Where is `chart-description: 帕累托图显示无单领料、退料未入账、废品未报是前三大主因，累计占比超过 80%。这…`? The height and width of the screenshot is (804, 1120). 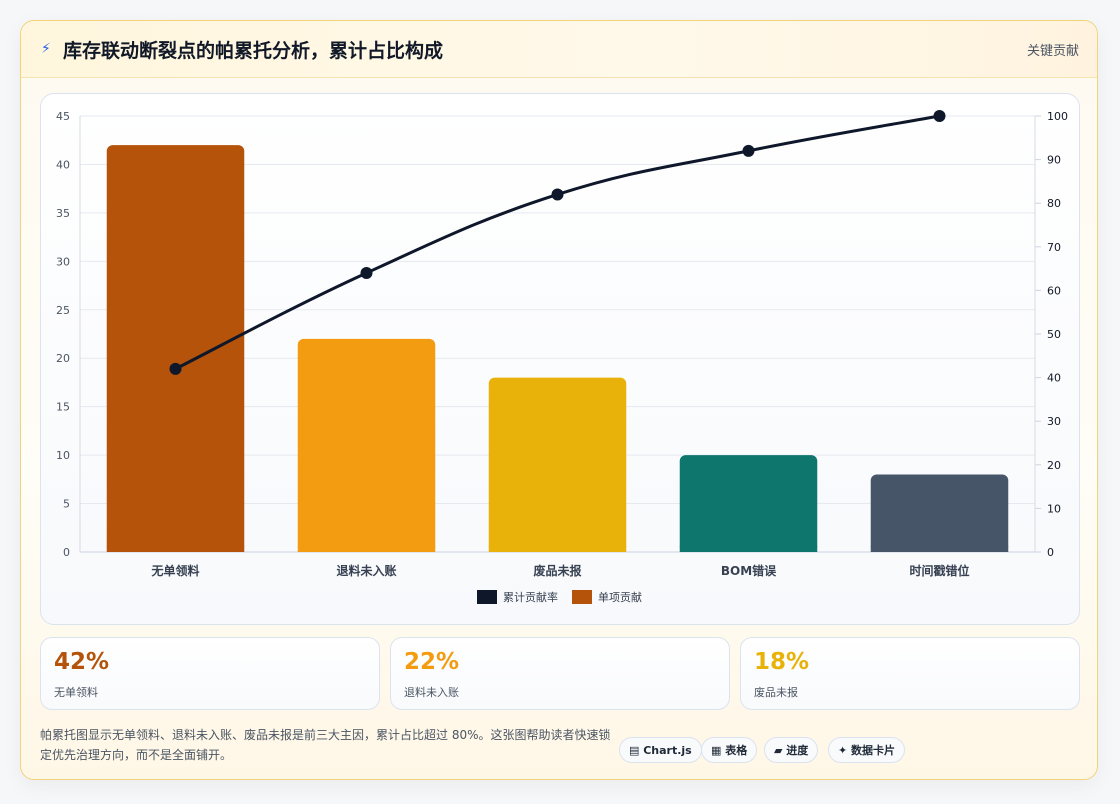
chart-description: 帕累托图显示无单领料、退料未入账、废品未报是前三大主因，累计占比超过 80%。这… is located at coordinates (325, 745).